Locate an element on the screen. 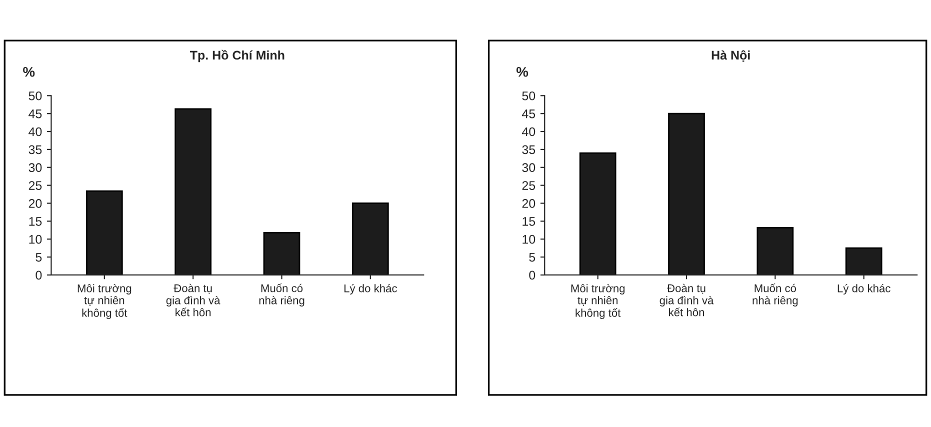 The image size is (931, 427). chart-title: Hà Nội is located at coordinates (731, 56).